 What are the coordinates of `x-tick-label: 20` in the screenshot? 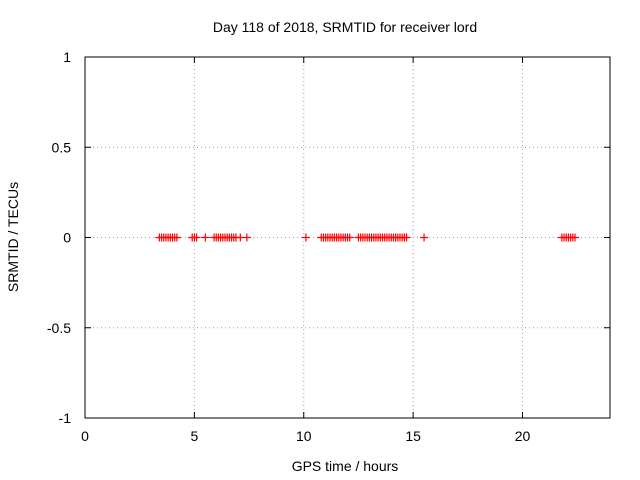 It's located at (523, 436).